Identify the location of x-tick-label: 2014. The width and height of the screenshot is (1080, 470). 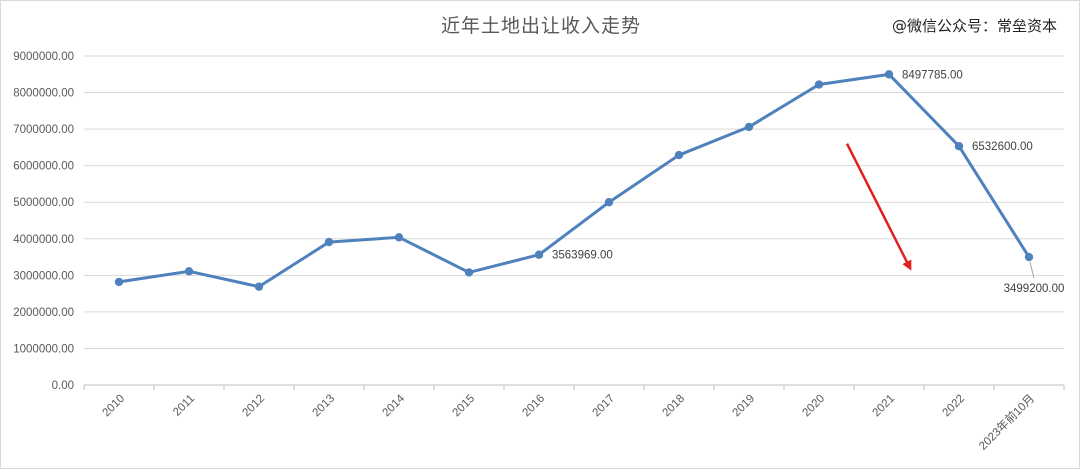
(394, 405).